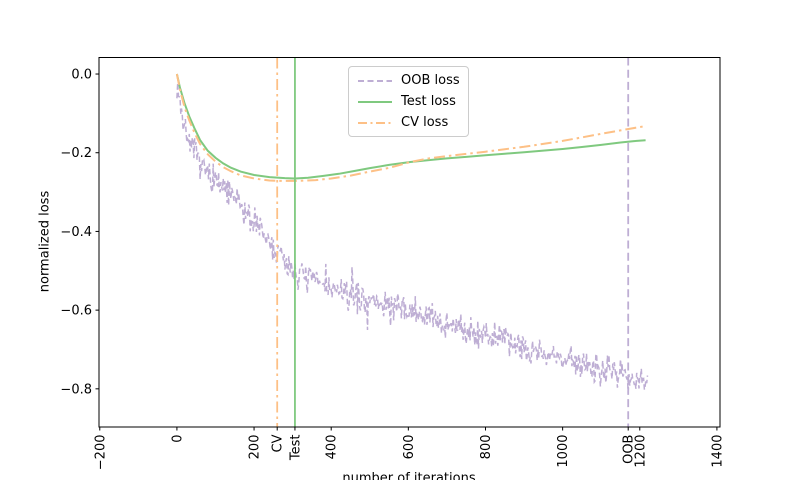 The height and width of the screenshot is (480, 800). Describe the element at coordinates (409, 447) in the screenshot. I see `x-tick-label-600: 600` at that location.